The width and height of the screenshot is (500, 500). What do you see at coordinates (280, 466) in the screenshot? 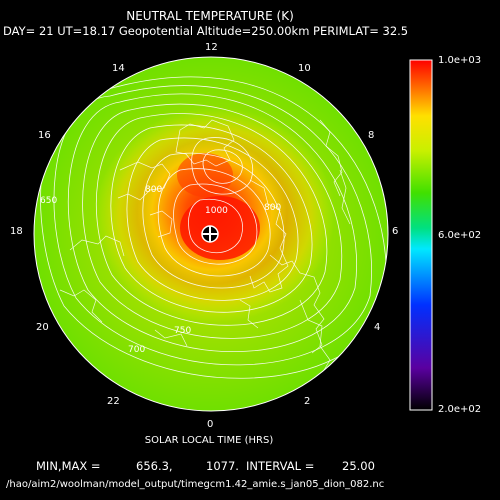
I see `interval-label: INTERVAL =` at bounding box center [280, 466].